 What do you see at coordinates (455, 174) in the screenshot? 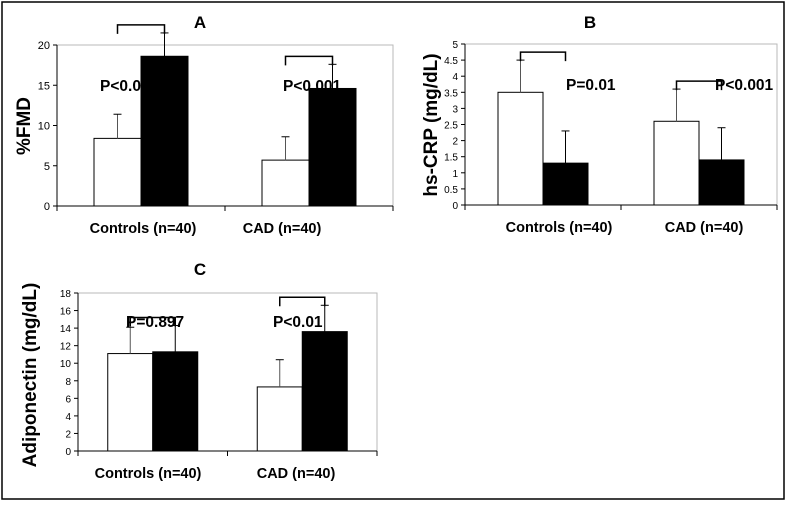
I see `panel-b-ytick-label: 1` at bounding box center [455, 174].